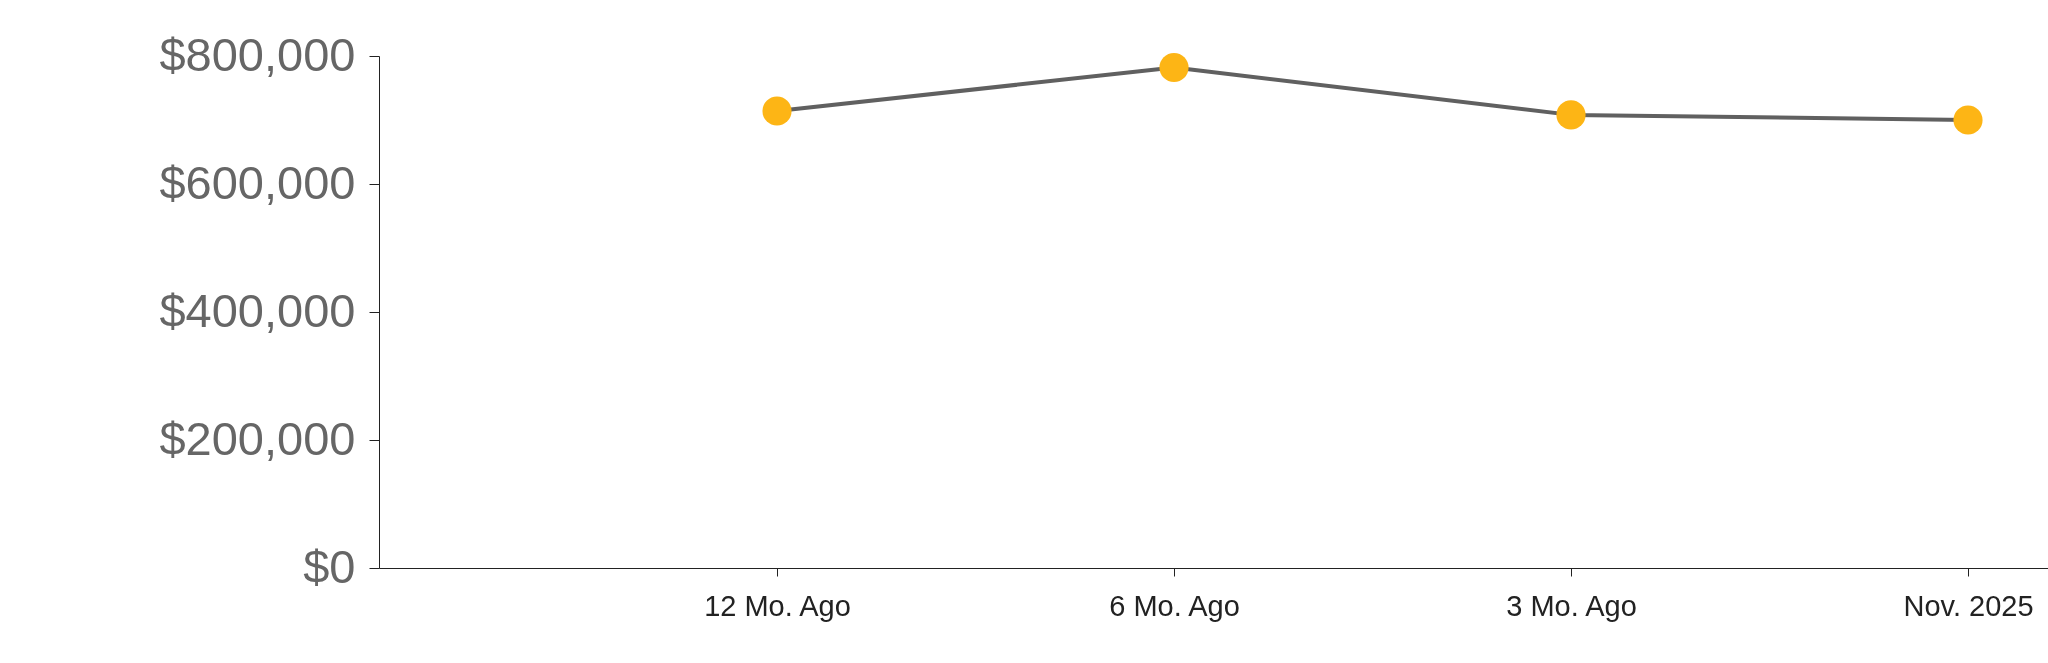 This screenshot has height=663, width=2048. What do you see at coordinates (1968, 605) in the screenshot?
I see `x-tick-label: Nov. 2025` at bounding box center [1968, 605].